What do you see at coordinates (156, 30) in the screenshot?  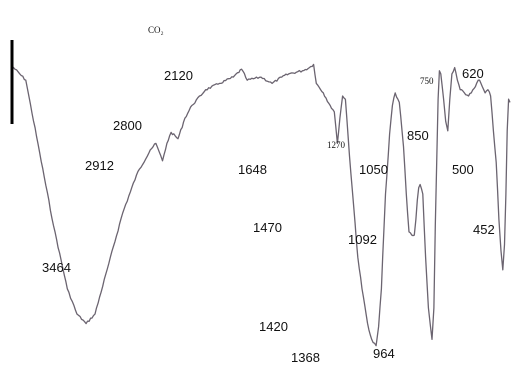 I see `peak-label-co: CO₂` at bounding box center [156, 30].